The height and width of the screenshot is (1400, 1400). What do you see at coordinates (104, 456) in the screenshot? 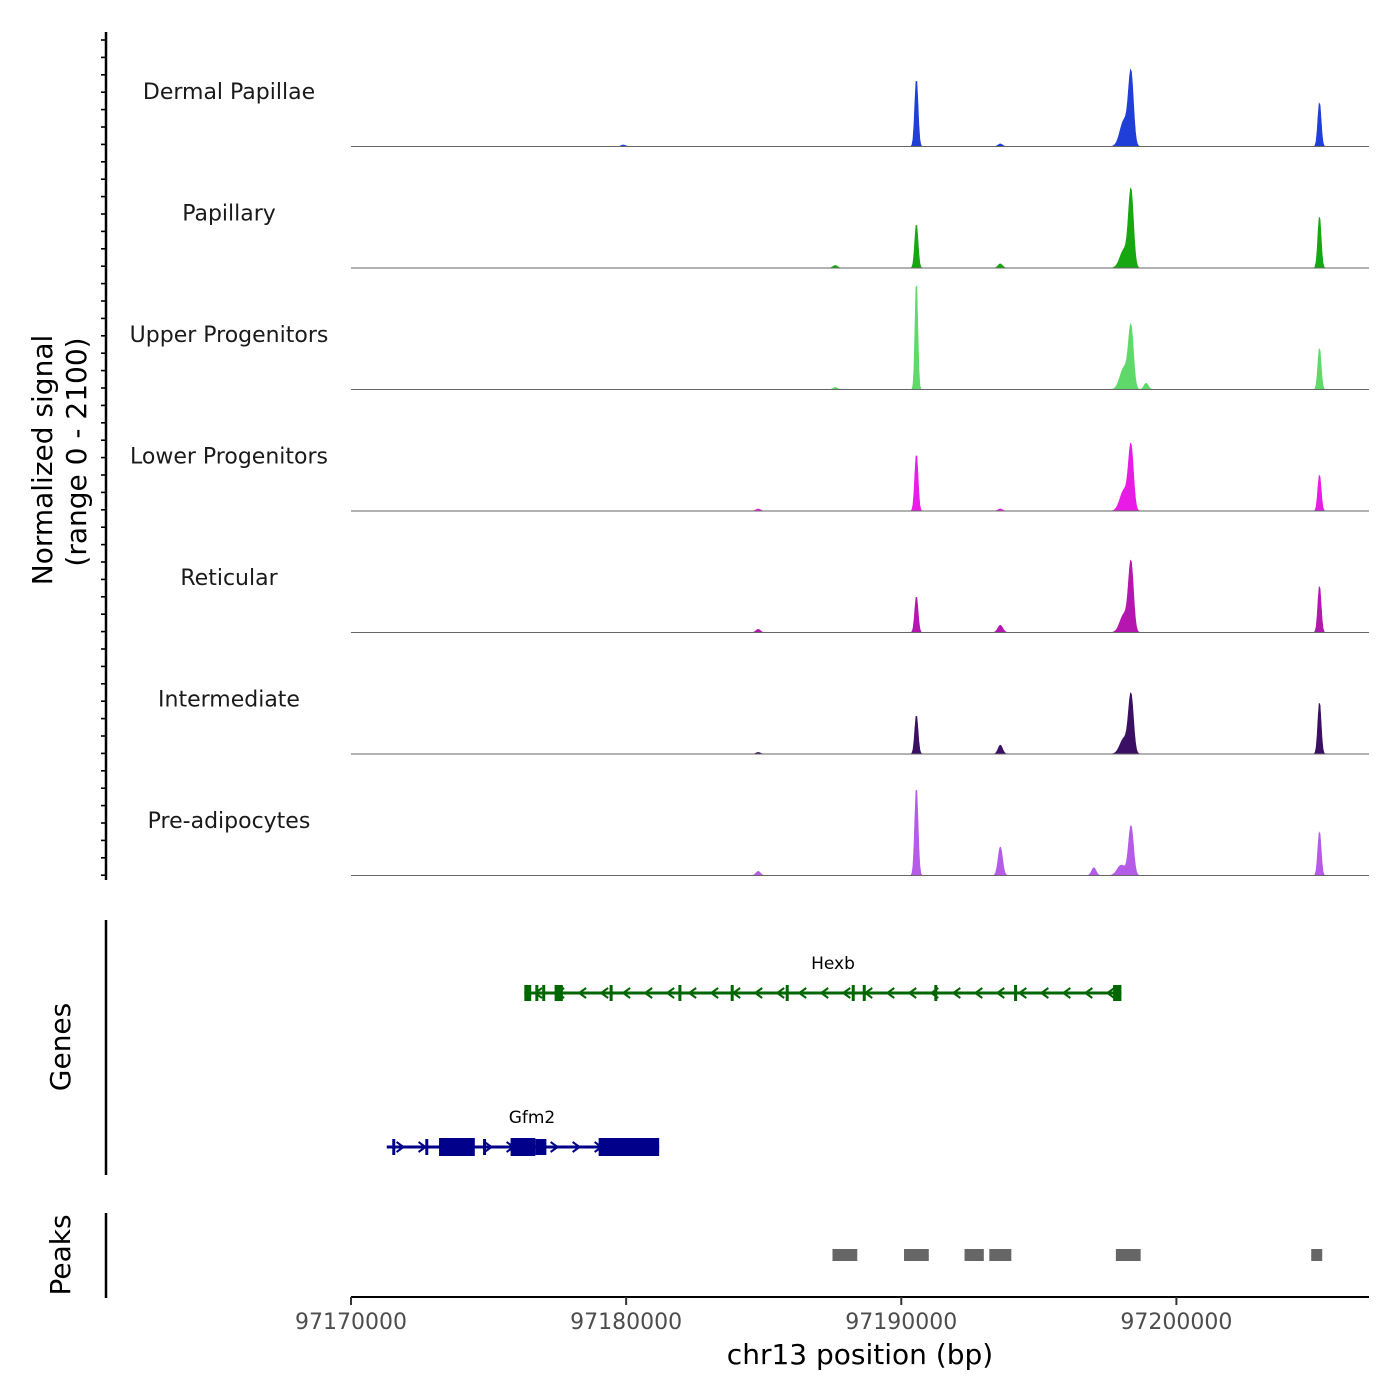
I see `signal-y-axis` at bounding box center [104, 456].